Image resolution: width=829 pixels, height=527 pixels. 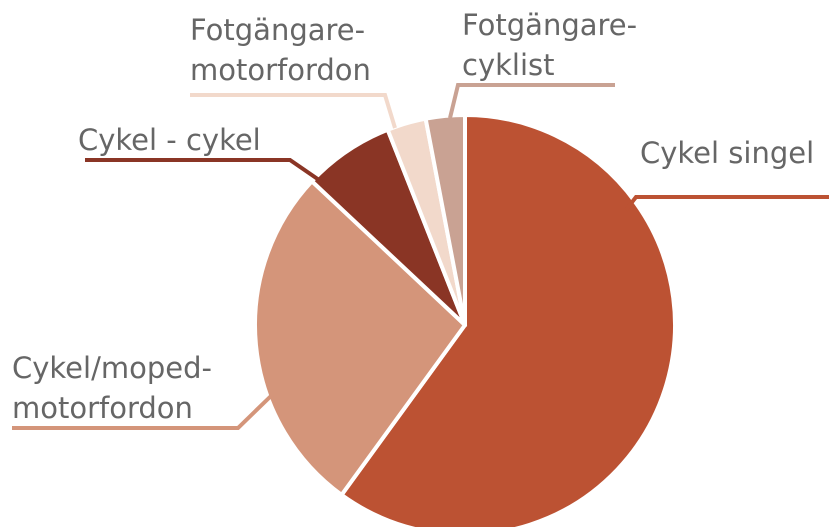 What do you see at coordinates (549, 45) in the screenshot?
I see `slice-label: Fotgängare-cyklist` at bounding box center [549, 45].